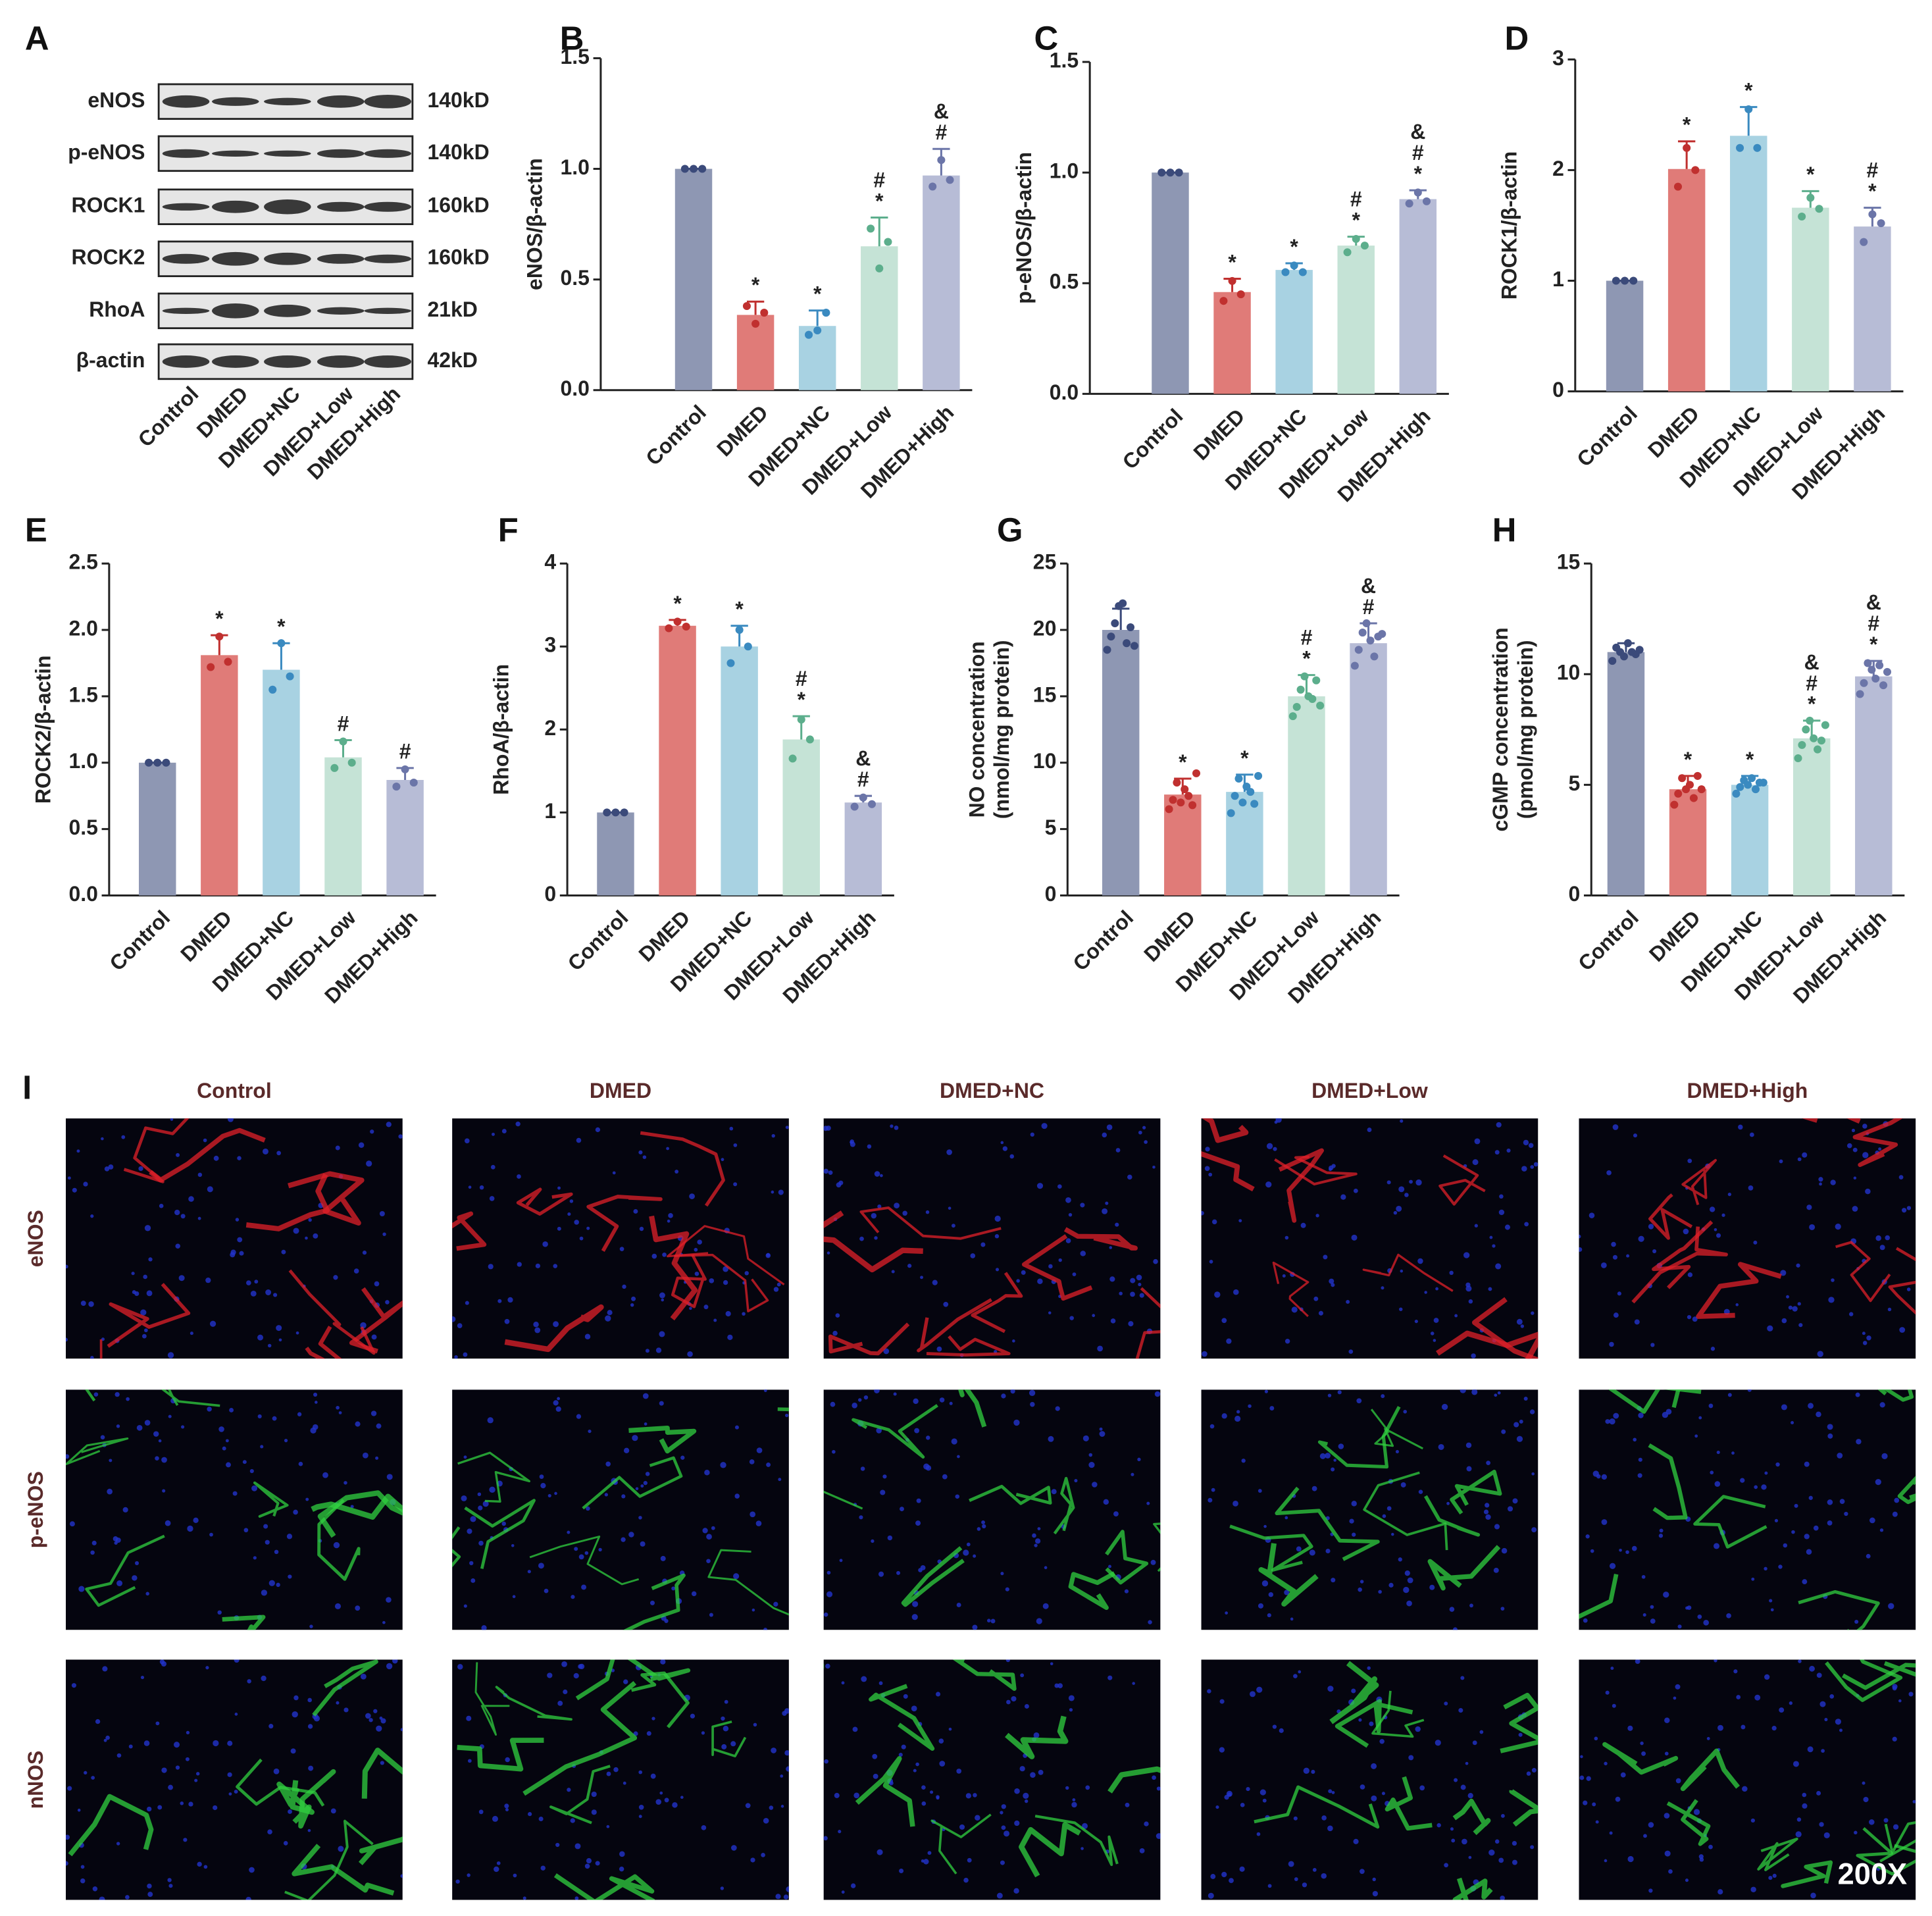 The height and width of the screenshot is (1916, 1932). I want to click on y-axis-label: p-eNOS/β-actin, so click(1024, 228).